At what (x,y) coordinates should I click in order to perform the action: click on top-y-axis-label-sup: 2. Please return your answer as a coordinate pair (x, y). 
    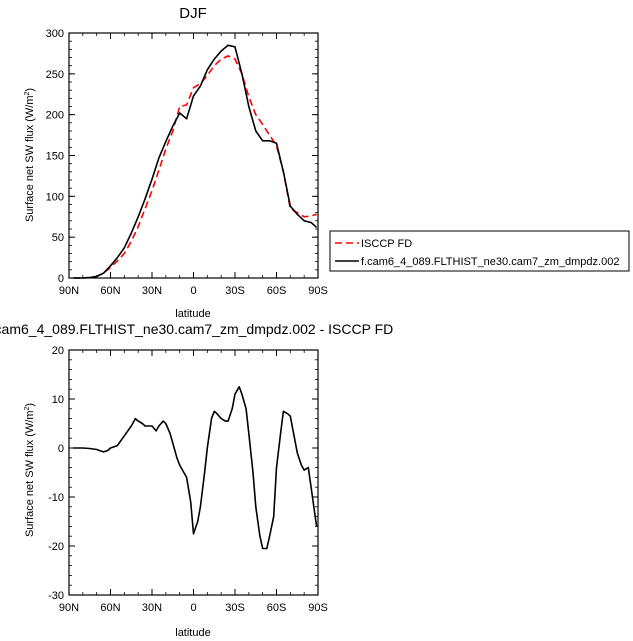
    Looking at the image, I should click on (27, 94).